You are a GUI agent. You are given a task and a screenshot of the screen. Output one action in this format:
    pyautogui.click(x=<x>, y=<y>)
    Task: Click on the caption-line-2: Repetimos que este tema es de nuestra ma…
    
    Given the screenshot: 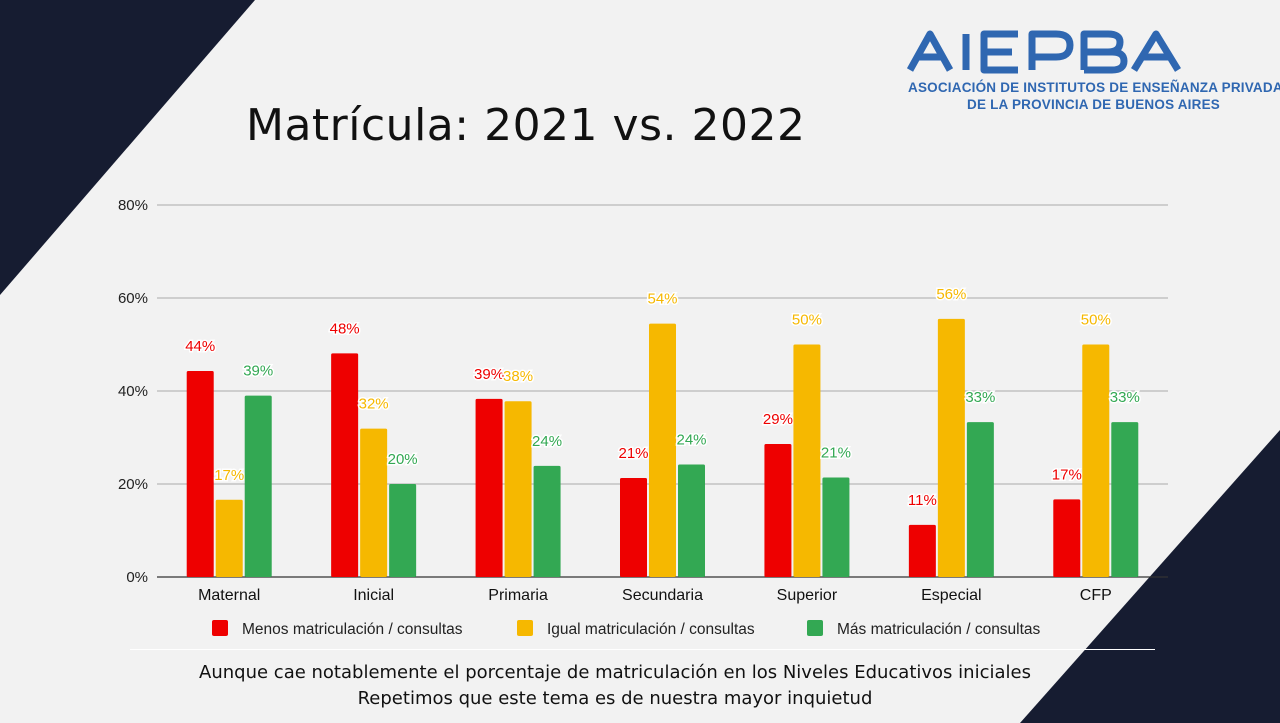 What is the action you would take?
    pyautogui.click(x=615, y=698)
    